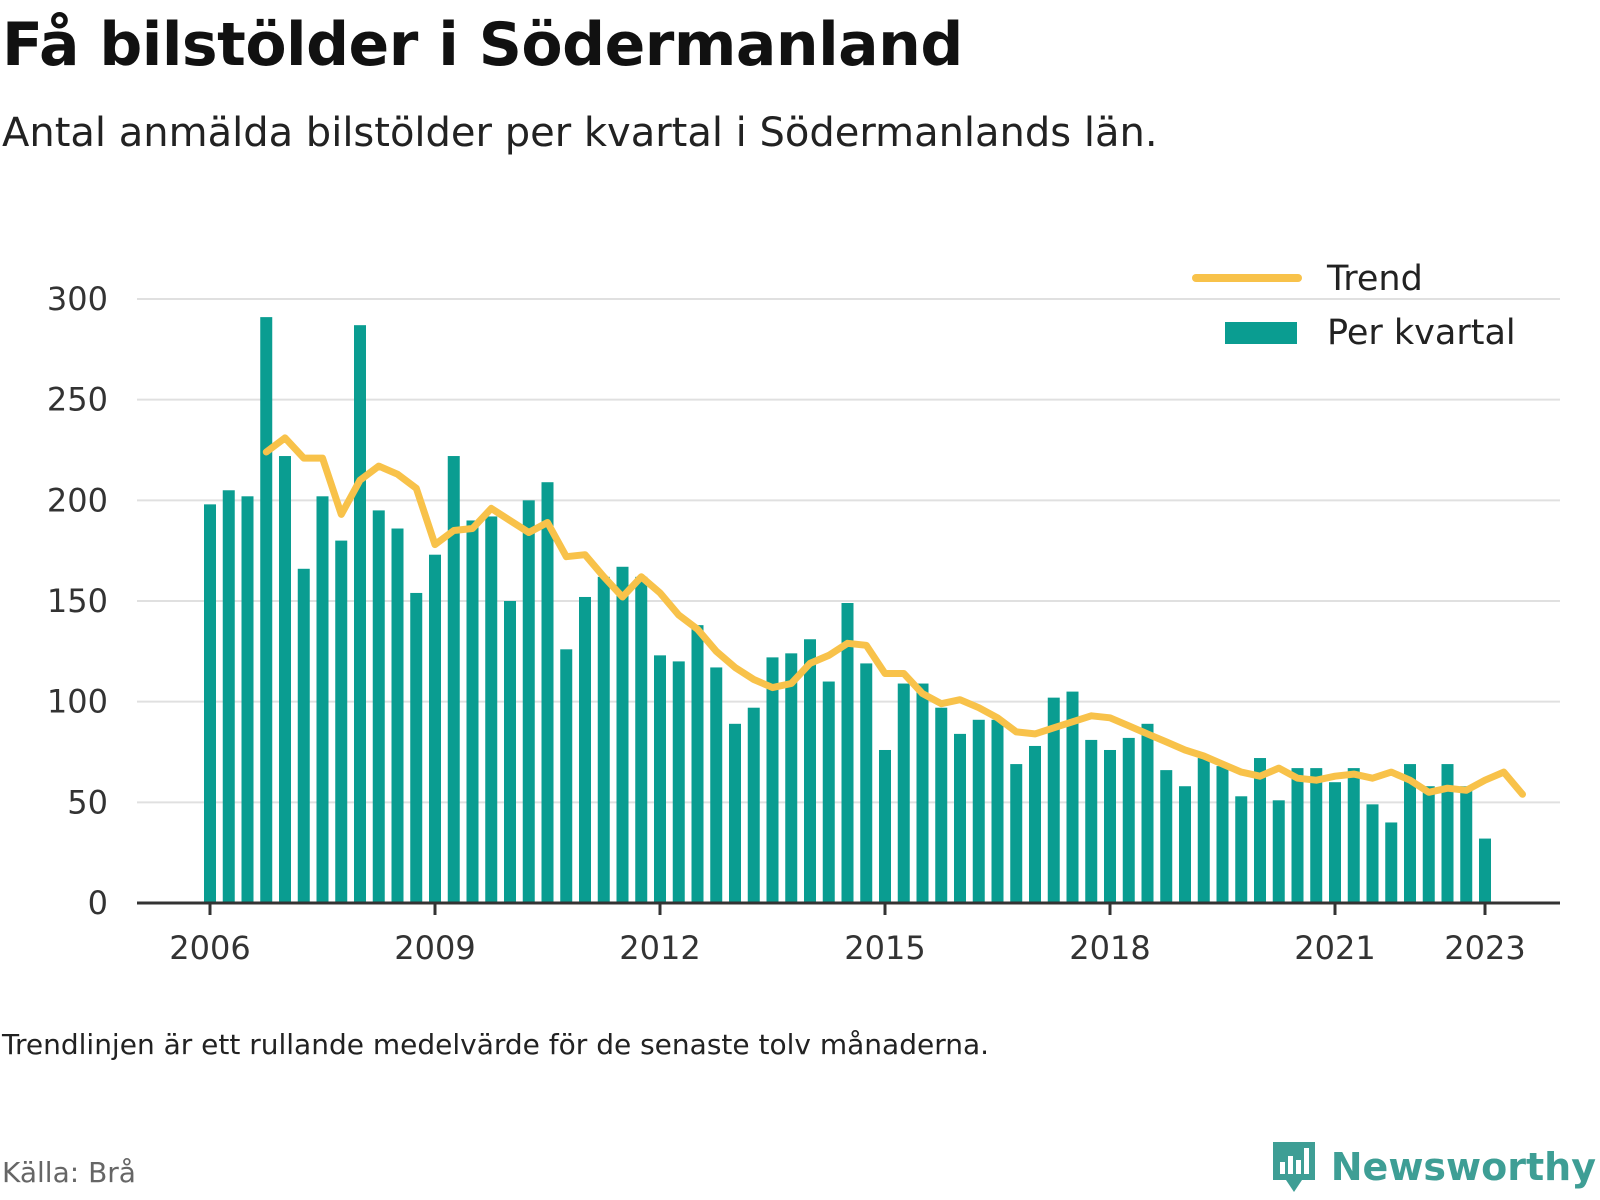 This screenshot has height=1200, width=1600. Describe the element at coordinates (77, 299) in the screenshot. I see `y-tick-label: 300` at that location.